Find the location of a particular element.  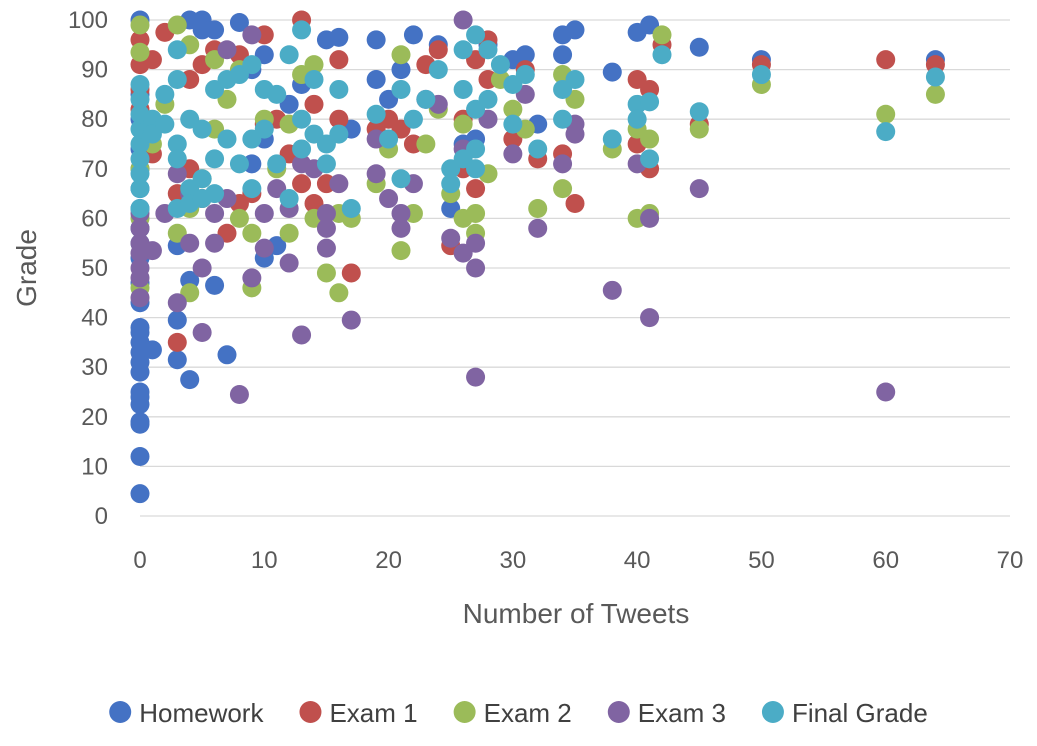

x-tick-label: 70 is located at coordinates (1010, 560).